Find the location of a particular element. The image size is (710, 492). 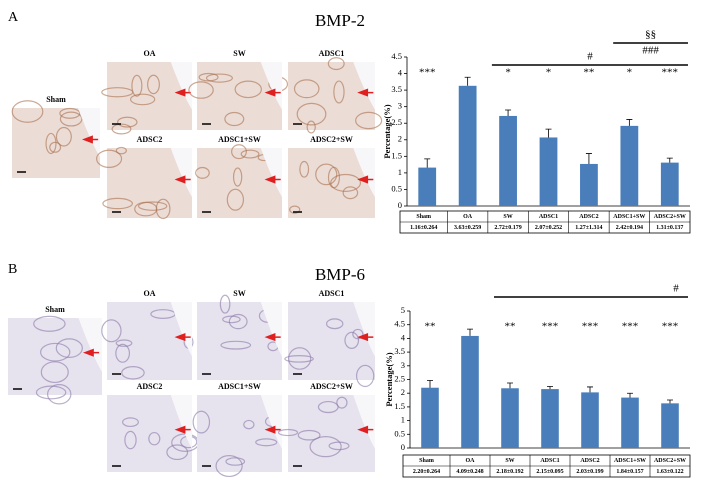

chart-title: BMP-6 is located at coordinates (340, 274).